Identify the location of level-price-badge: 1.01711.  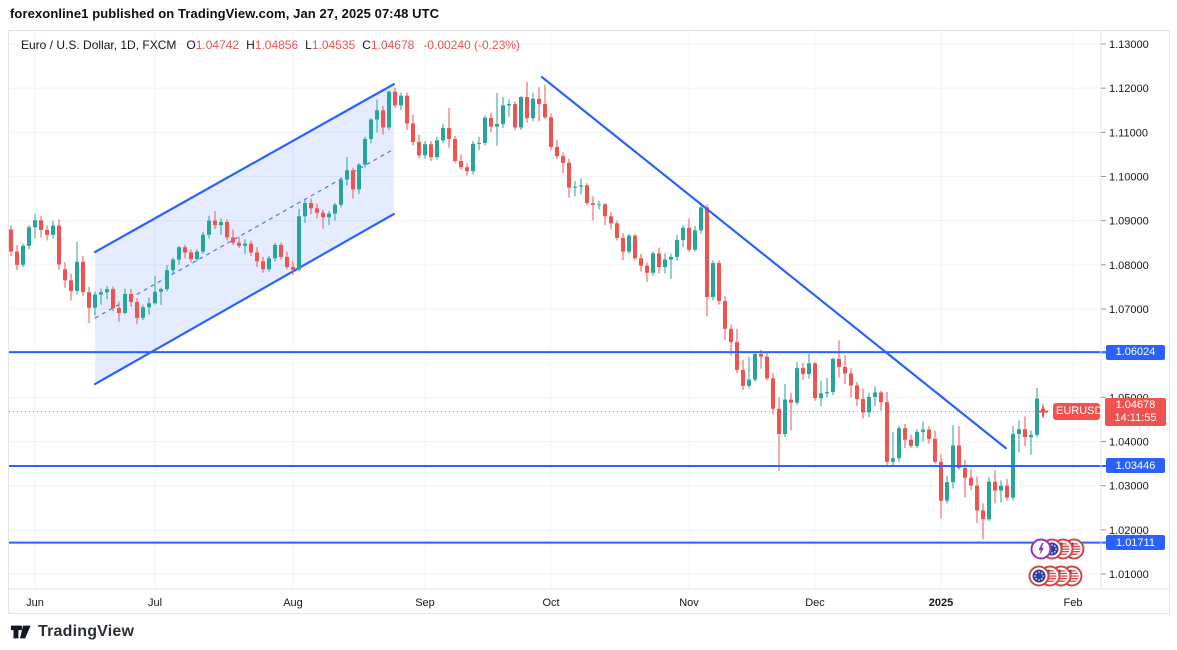
(1135, 543).